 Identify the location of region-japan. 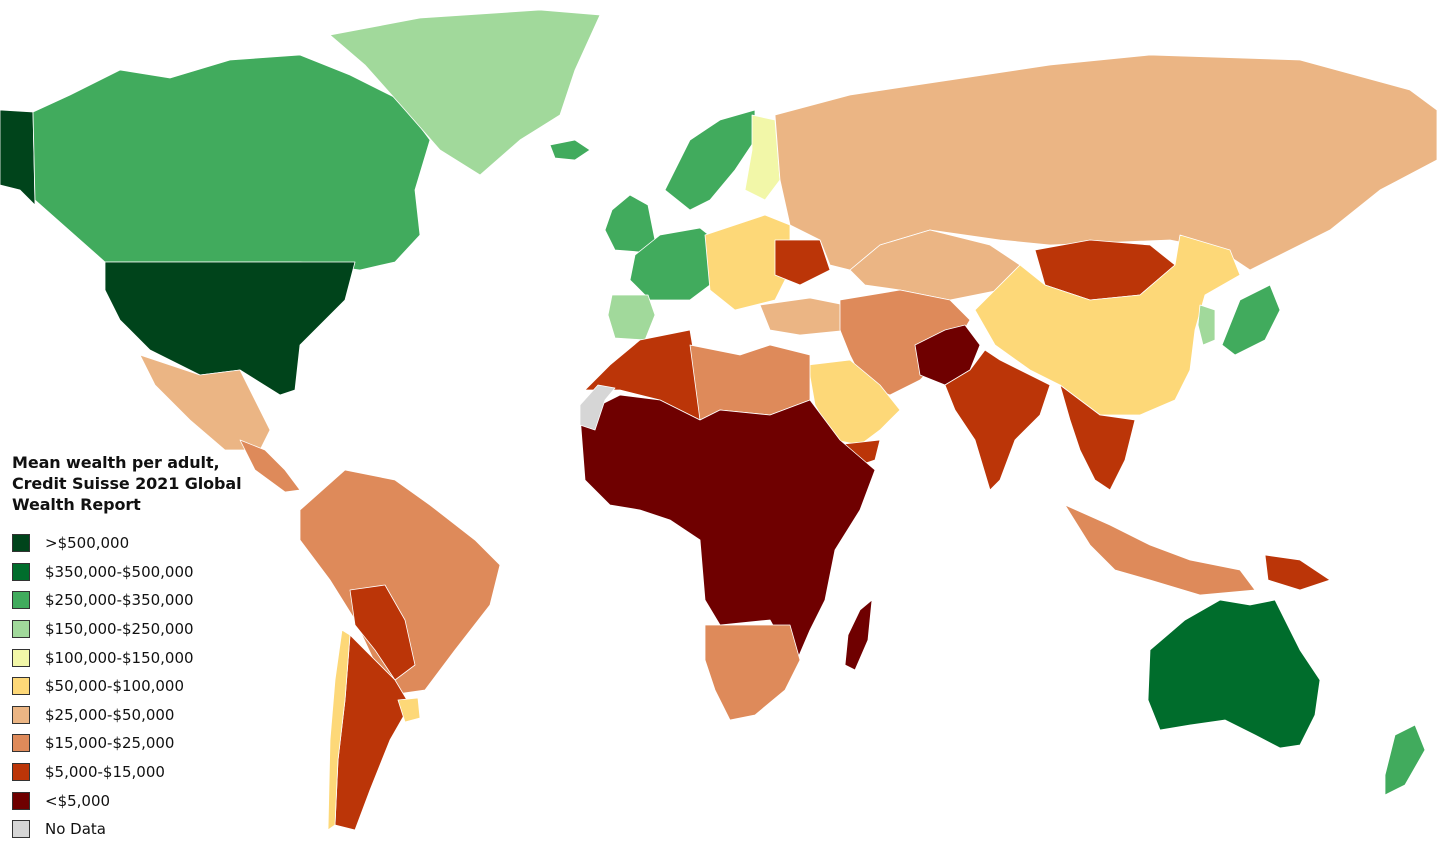
(1251, 320).